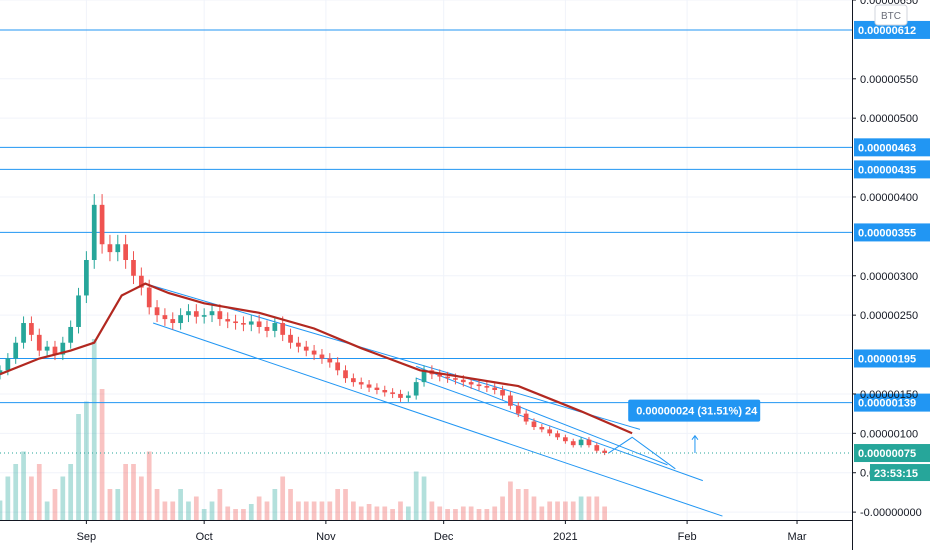 The image size is (932, 550). Describe the element at coordinates (896, 474) in the screenshot. I see `countdown-label: 23:53:15` at that location.